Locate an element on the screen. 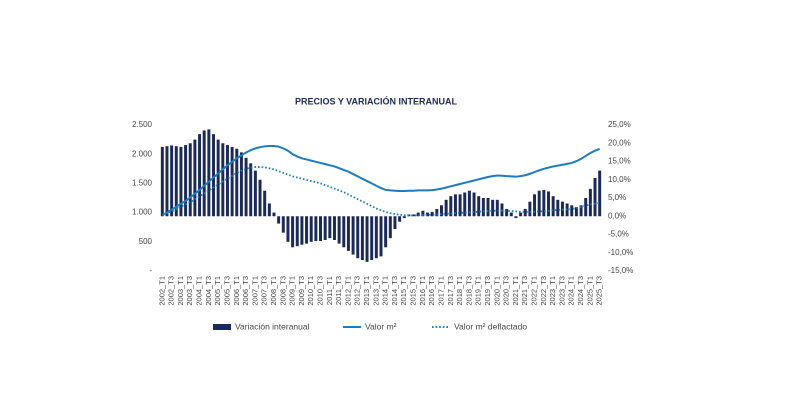 The height and width of the screenshot is (408, 793). y-tick-label: 500 is located at coordinates (146, 241).